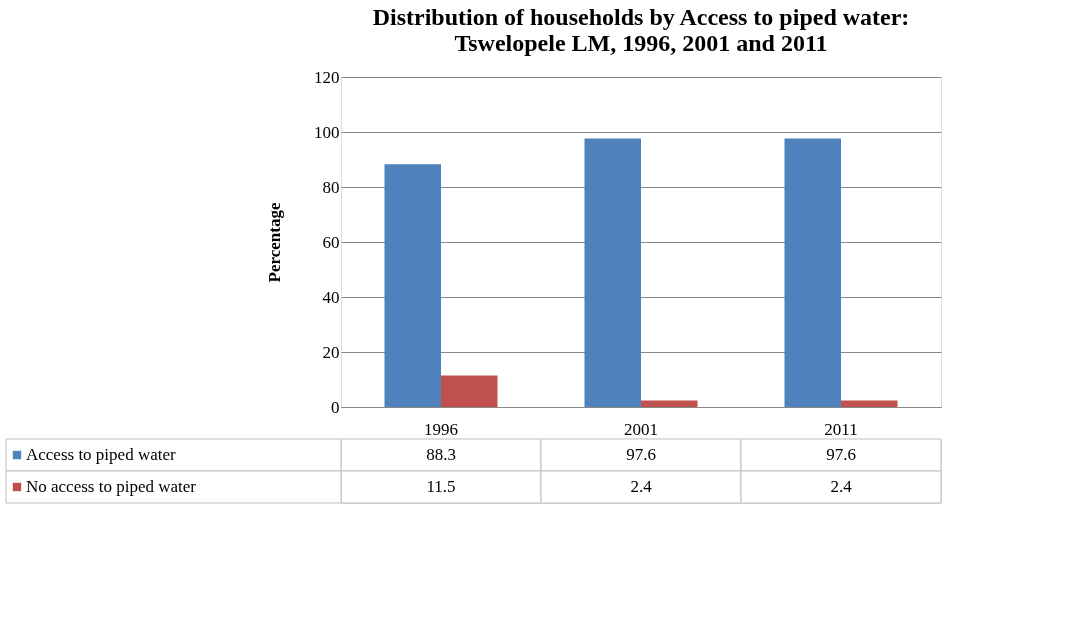 The height and width of the screenshot is (621, 1090). I want to click on y-tick-label: 100, so click(327, 132).